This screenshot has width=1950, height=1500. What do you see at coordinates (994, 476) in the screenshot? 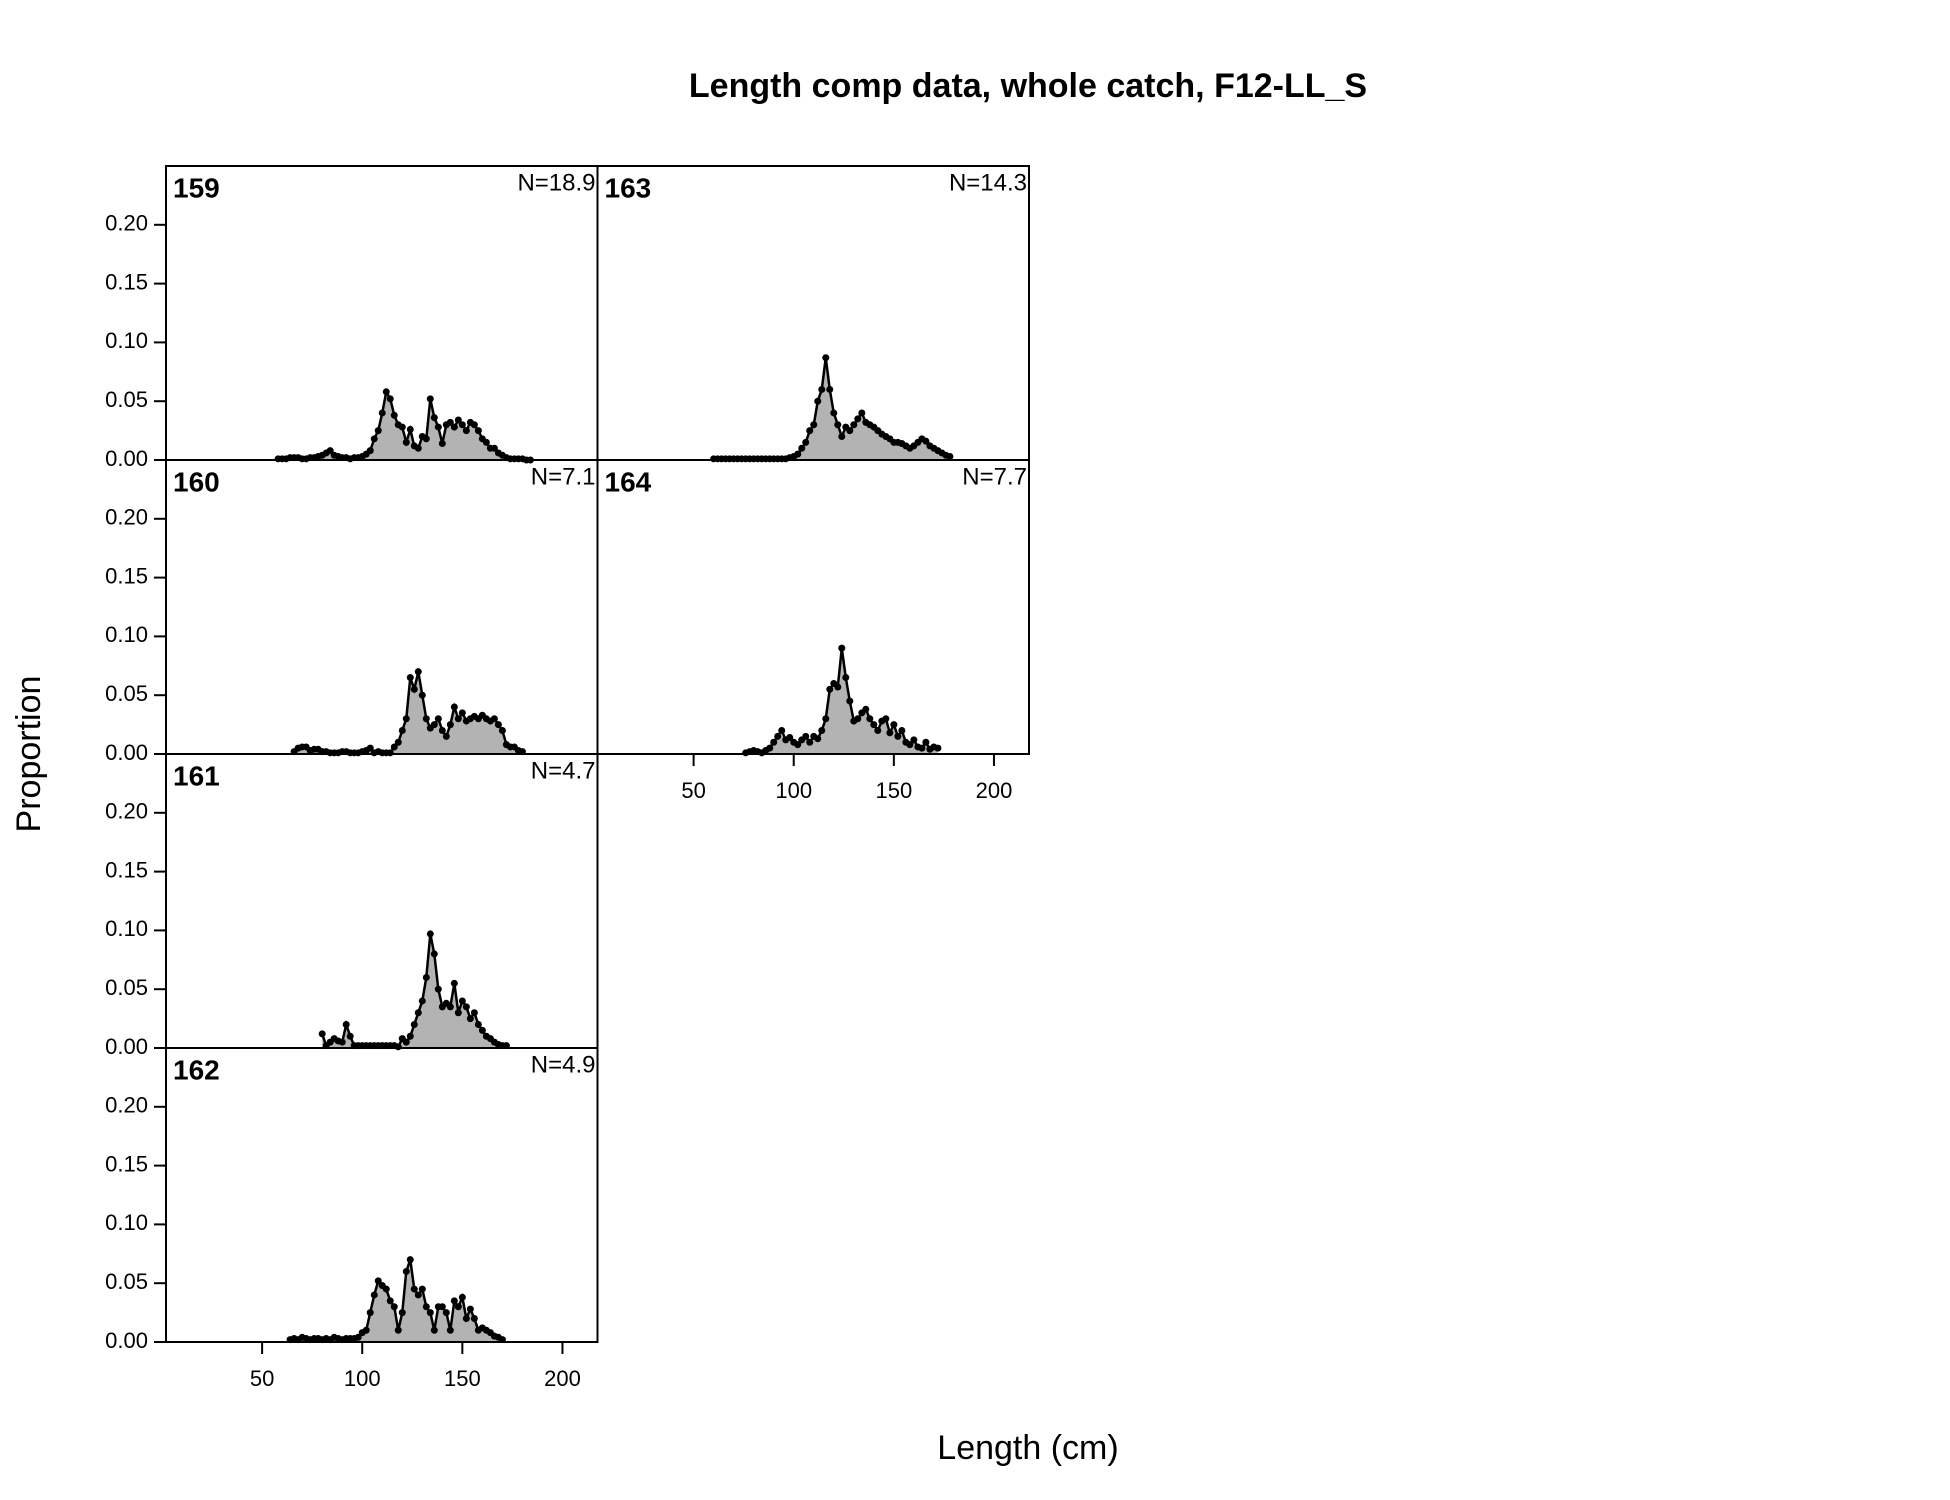
I see `panel-annotation: N=7.7` at bounding box center [994, 476].